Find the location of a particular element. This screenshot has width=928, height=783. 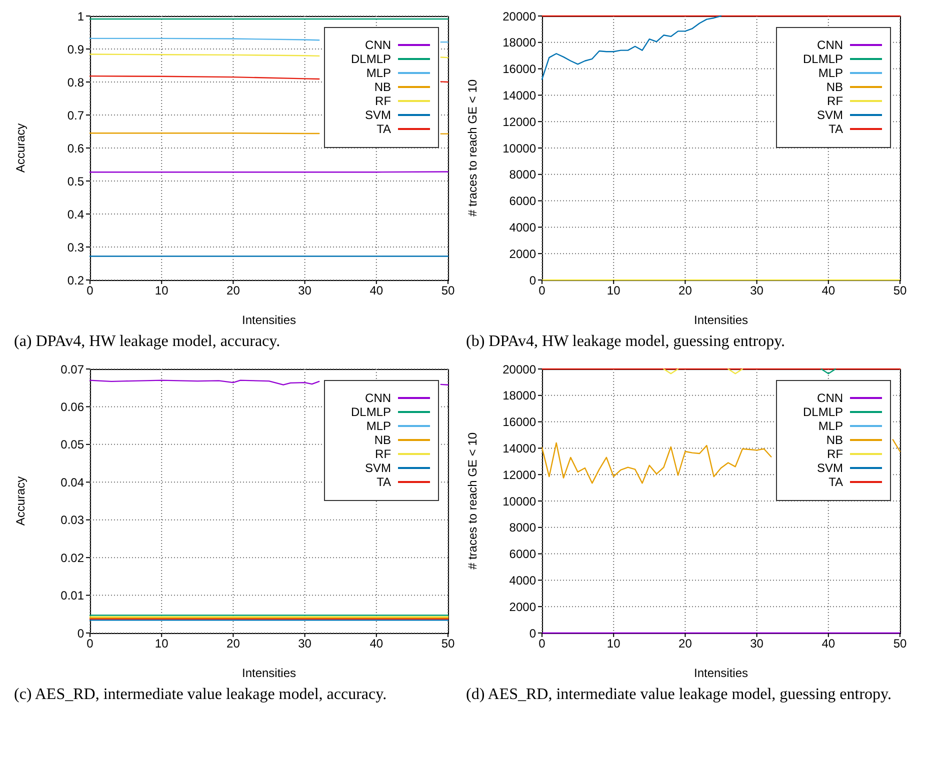

y-tick-label: 0.4 is located at coordinates (75, 214).